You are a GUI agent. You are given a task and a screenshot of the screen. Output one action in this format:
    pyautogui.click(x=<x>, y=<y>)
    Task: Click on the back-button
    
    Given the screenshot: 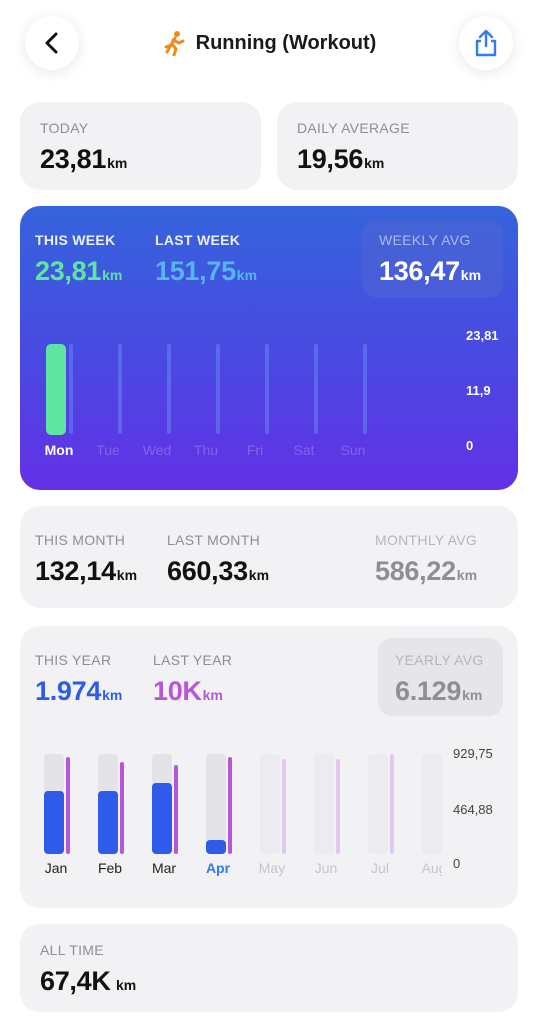 What is the action you would take?
    pyautogui.click(x=52, y=43)
    